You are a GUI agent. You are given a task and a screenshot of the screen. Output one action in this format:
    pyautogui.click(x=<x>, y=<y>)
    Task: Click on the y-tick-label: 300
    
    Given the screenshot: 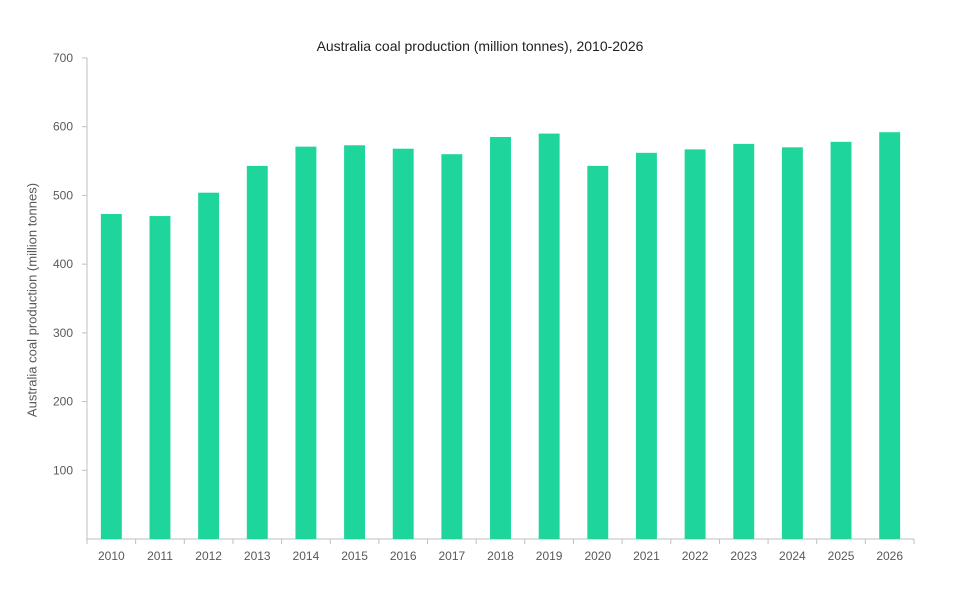 What is the action you would take?
    pyautogui.click(x=63, y=333)
    